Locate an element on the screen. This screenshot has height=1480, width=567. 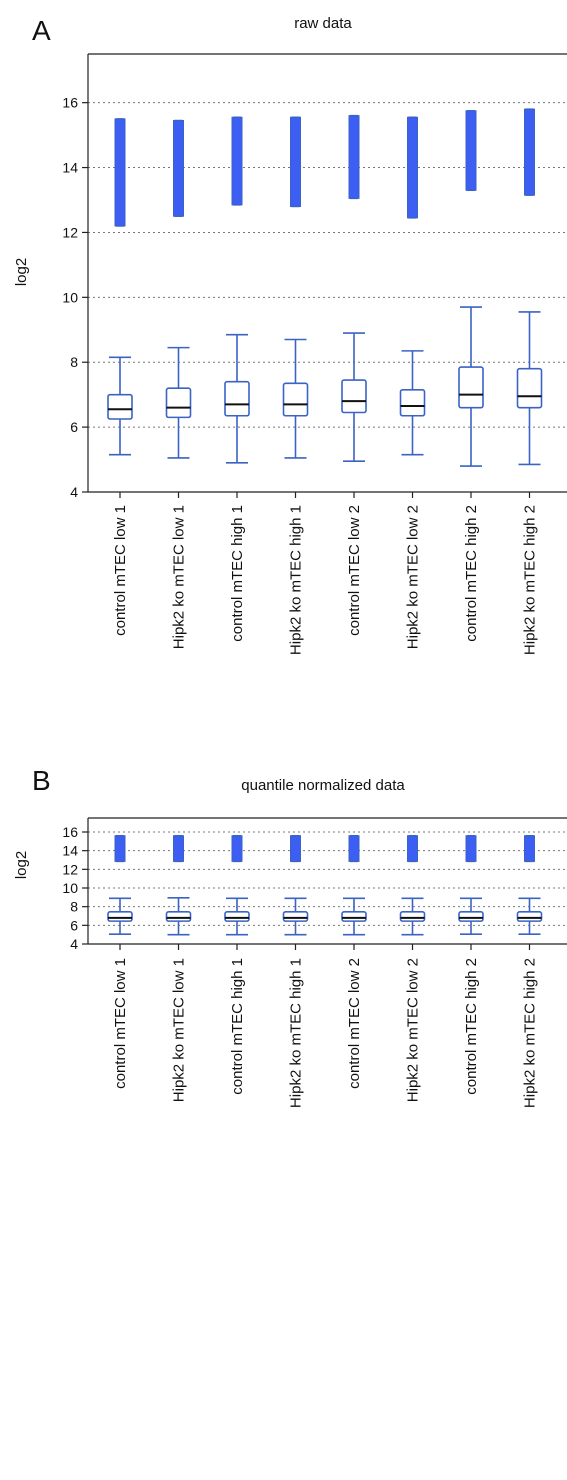
panel-a-letter: A is located at coordinates (41, 30).